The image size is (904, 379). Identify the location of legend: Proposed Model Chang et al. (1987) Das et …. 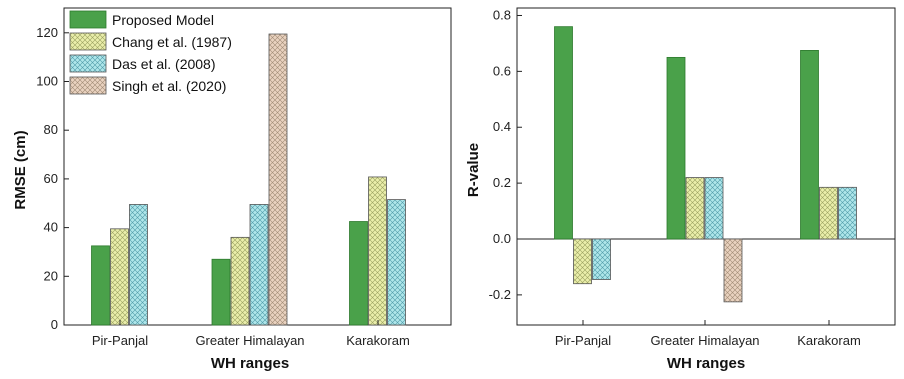
(150, 52).